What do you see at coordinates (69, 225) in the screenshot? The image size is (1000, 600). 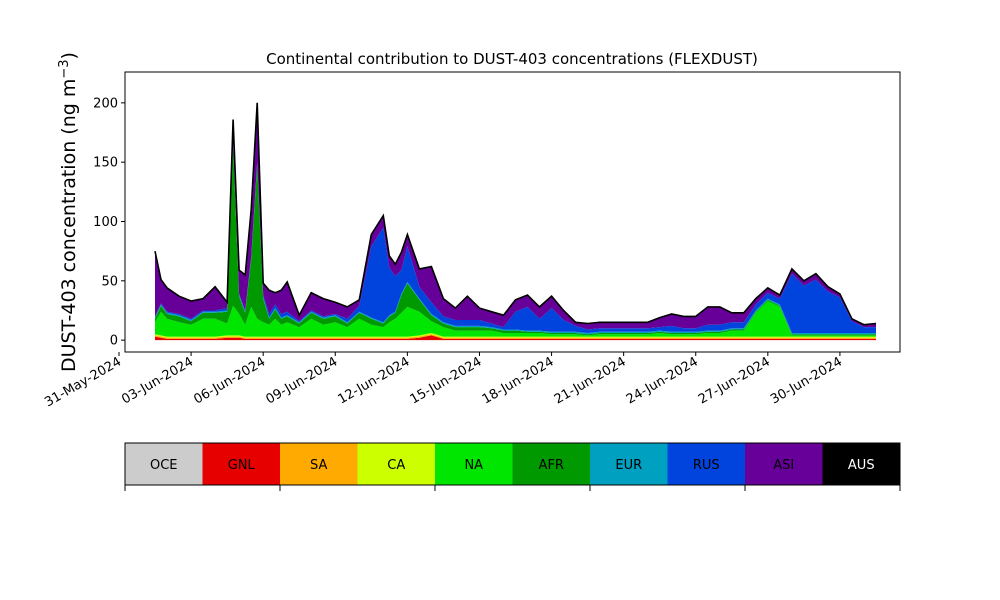 I see `y-axis-label-text: DUST-403 concentration (ng m` at bounding box center [69, 225].